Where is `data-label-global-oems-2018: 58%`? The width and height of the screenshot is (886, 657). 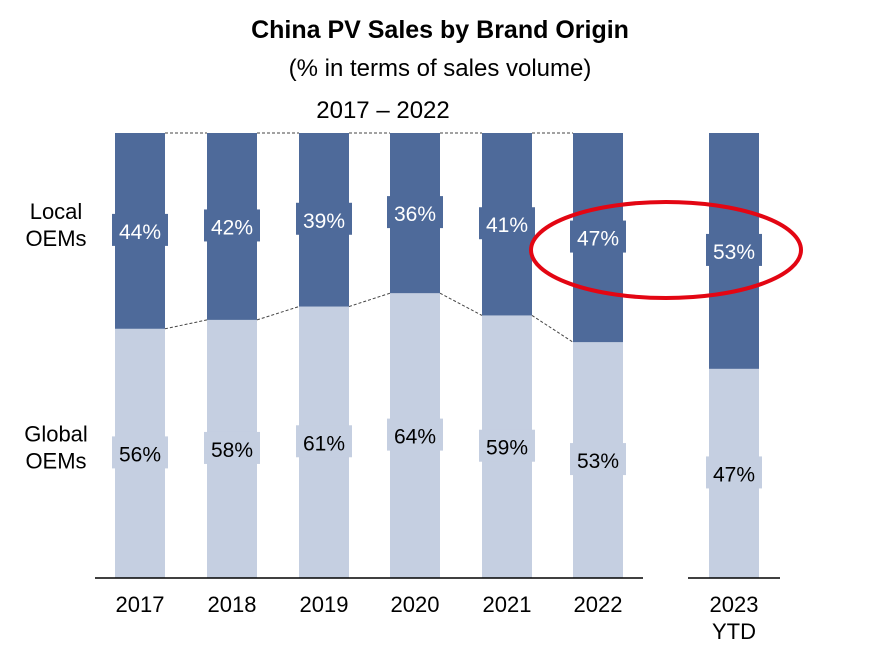
data-label-global-oems-2018: 58% is located at coordinates (232, 450).